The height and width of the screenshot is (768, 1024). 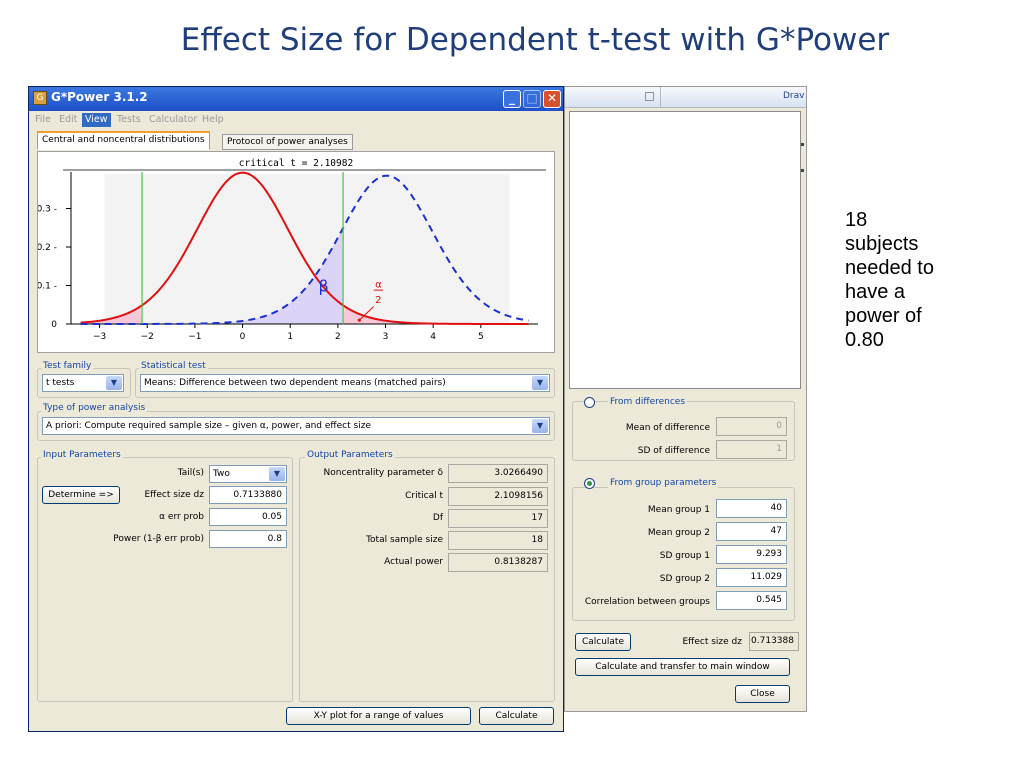 What do you see at coordinates (54, 325) in the screenshot?
I see `y-tick-label: 0` at bounding box center [54, 325].